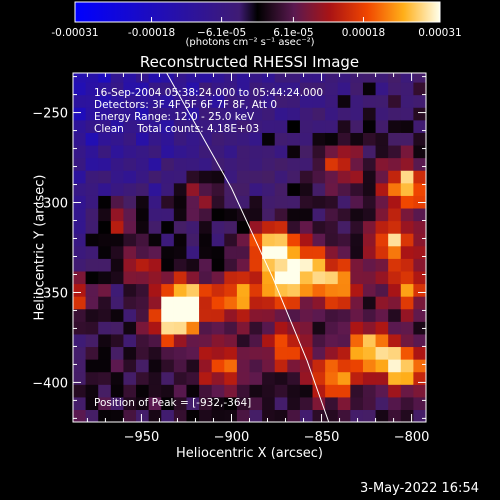 The width and height of the screenshot is (500, 500). What do you see at coordinates (250, 42) in the screenshot?
I see `colorbar-unit-label: (photons cm⁻² s⁻¹ asec⁻²)` at bounding box center [250, 42].